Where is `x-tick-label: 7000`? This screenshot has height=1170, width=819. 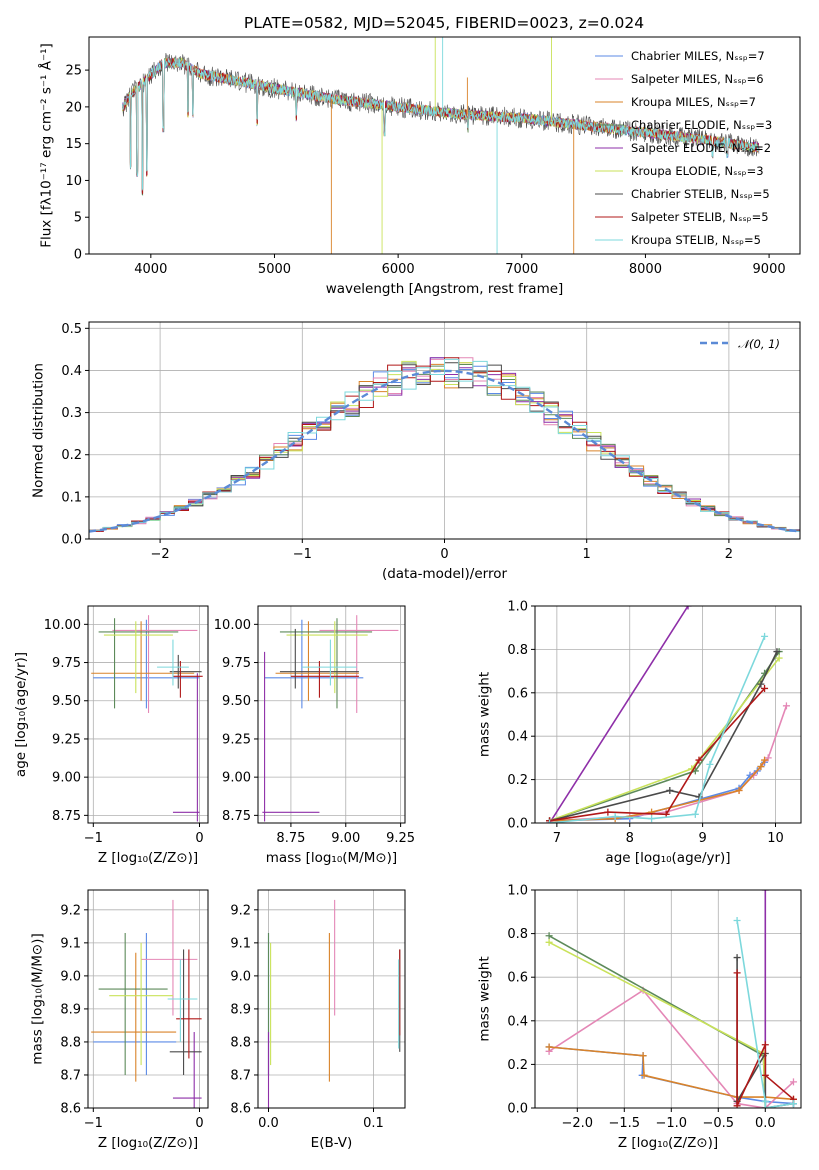
x-tick-label: 7000 is located at coordinates (521, 269).